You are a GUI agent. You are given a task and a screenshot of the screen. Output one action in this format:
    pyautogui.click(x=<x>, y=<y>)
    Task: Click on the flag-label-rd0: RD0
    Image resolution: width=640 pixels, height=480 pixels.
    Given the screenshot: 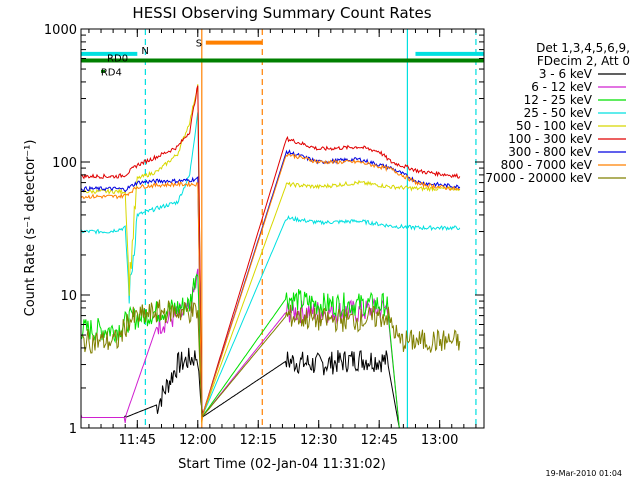 What is the action you would take?
    pyautogui.click(x=117, y=58)
    